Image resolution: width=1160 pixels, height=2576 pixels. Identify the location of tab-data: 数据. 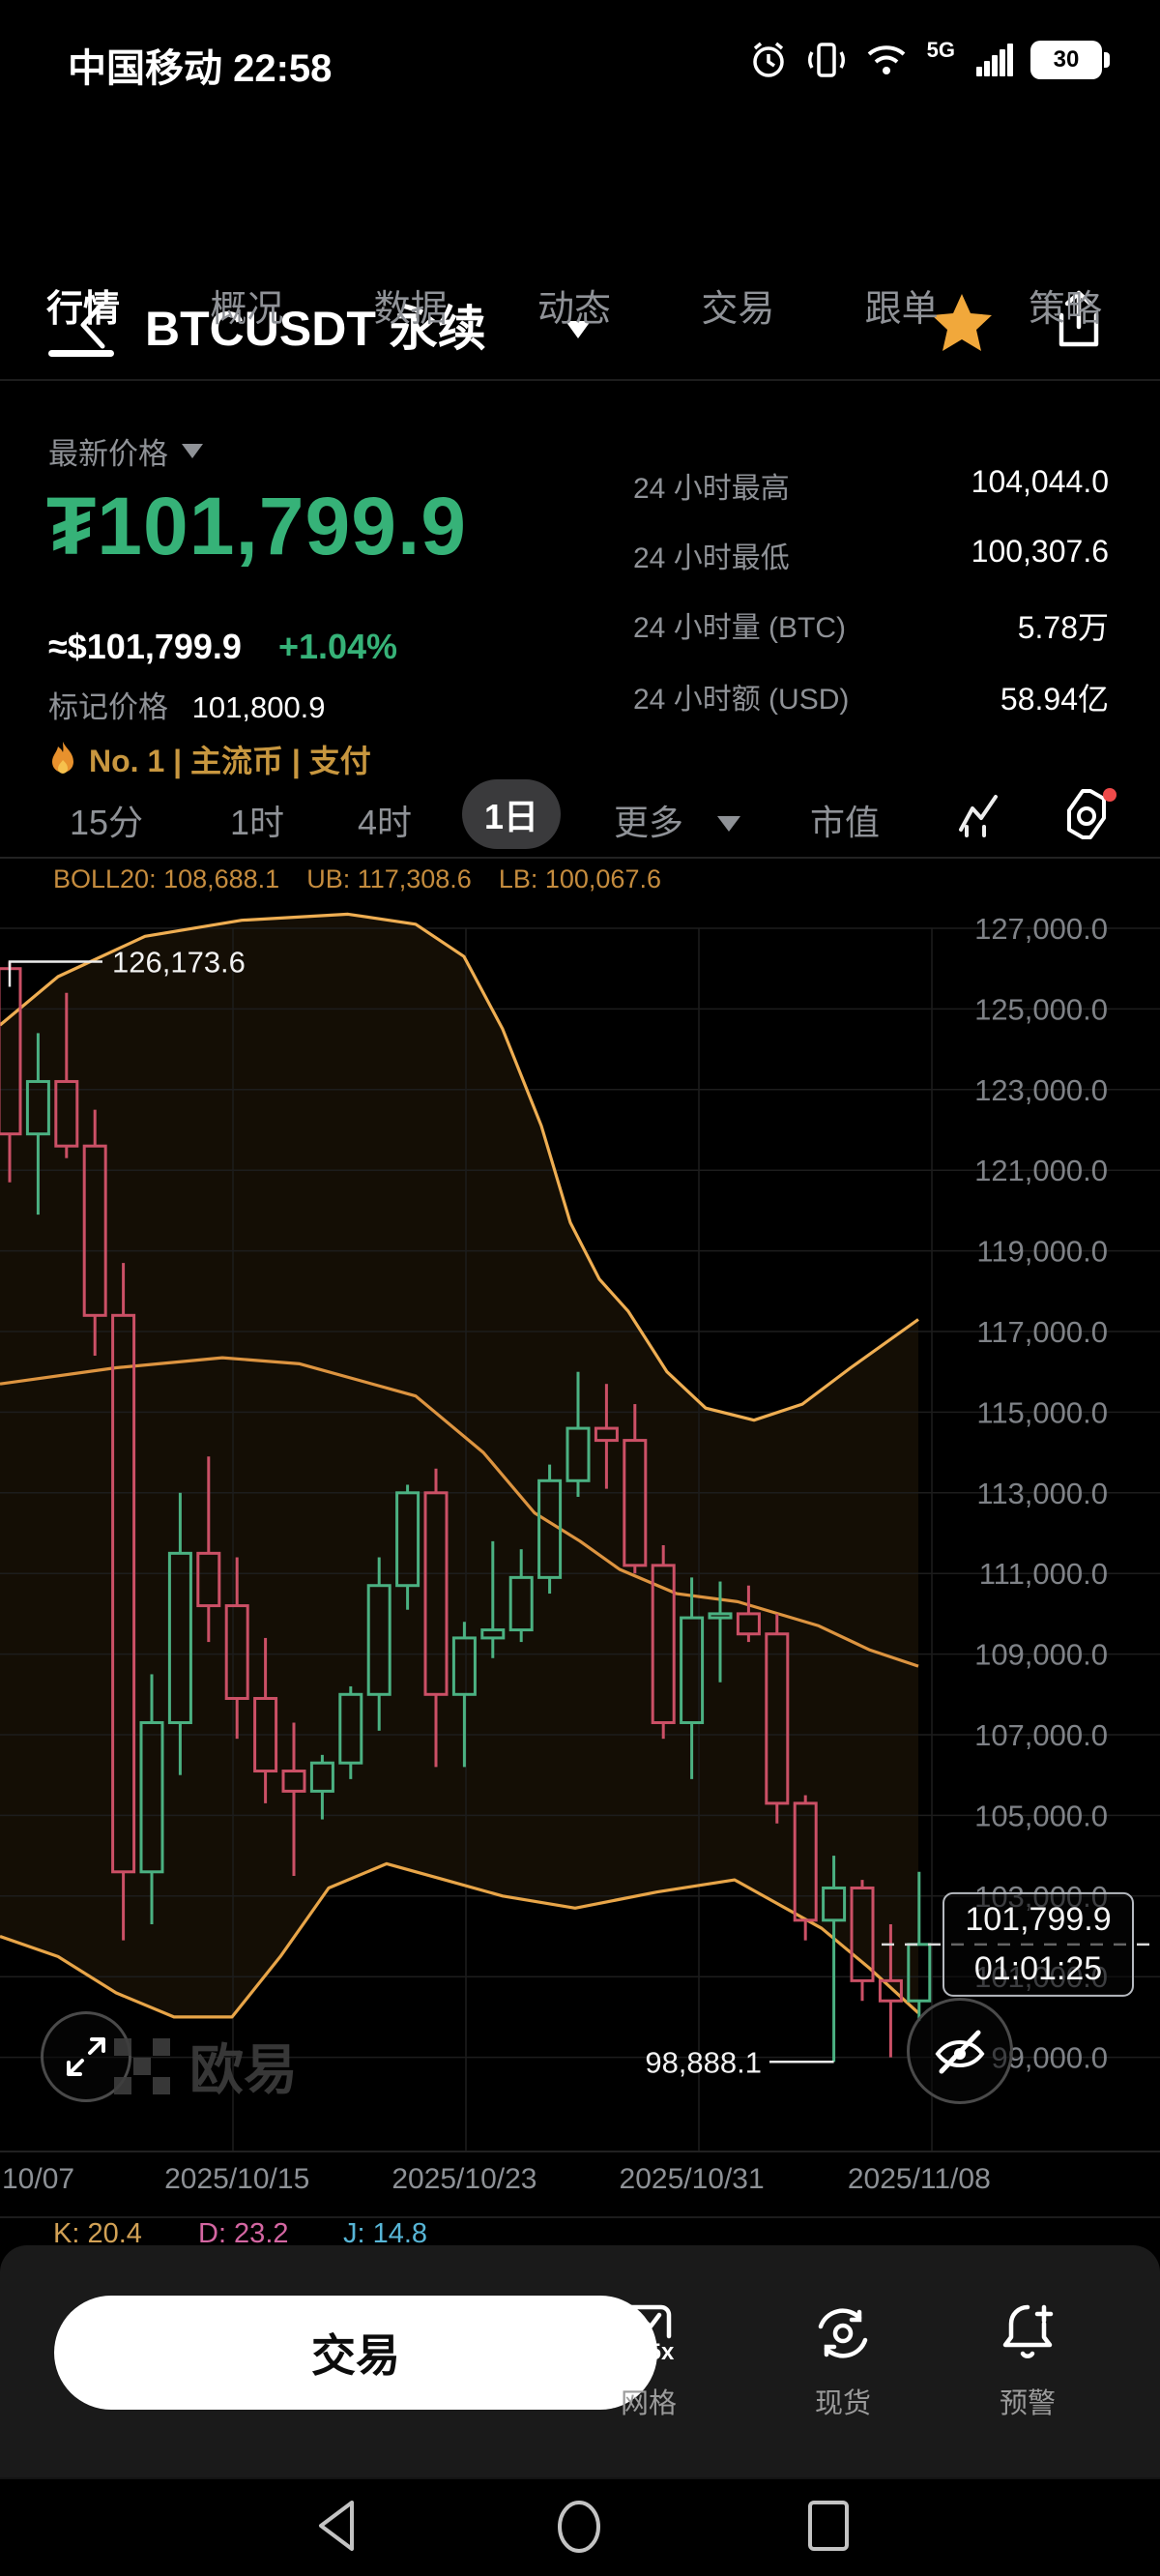
(411, 309).